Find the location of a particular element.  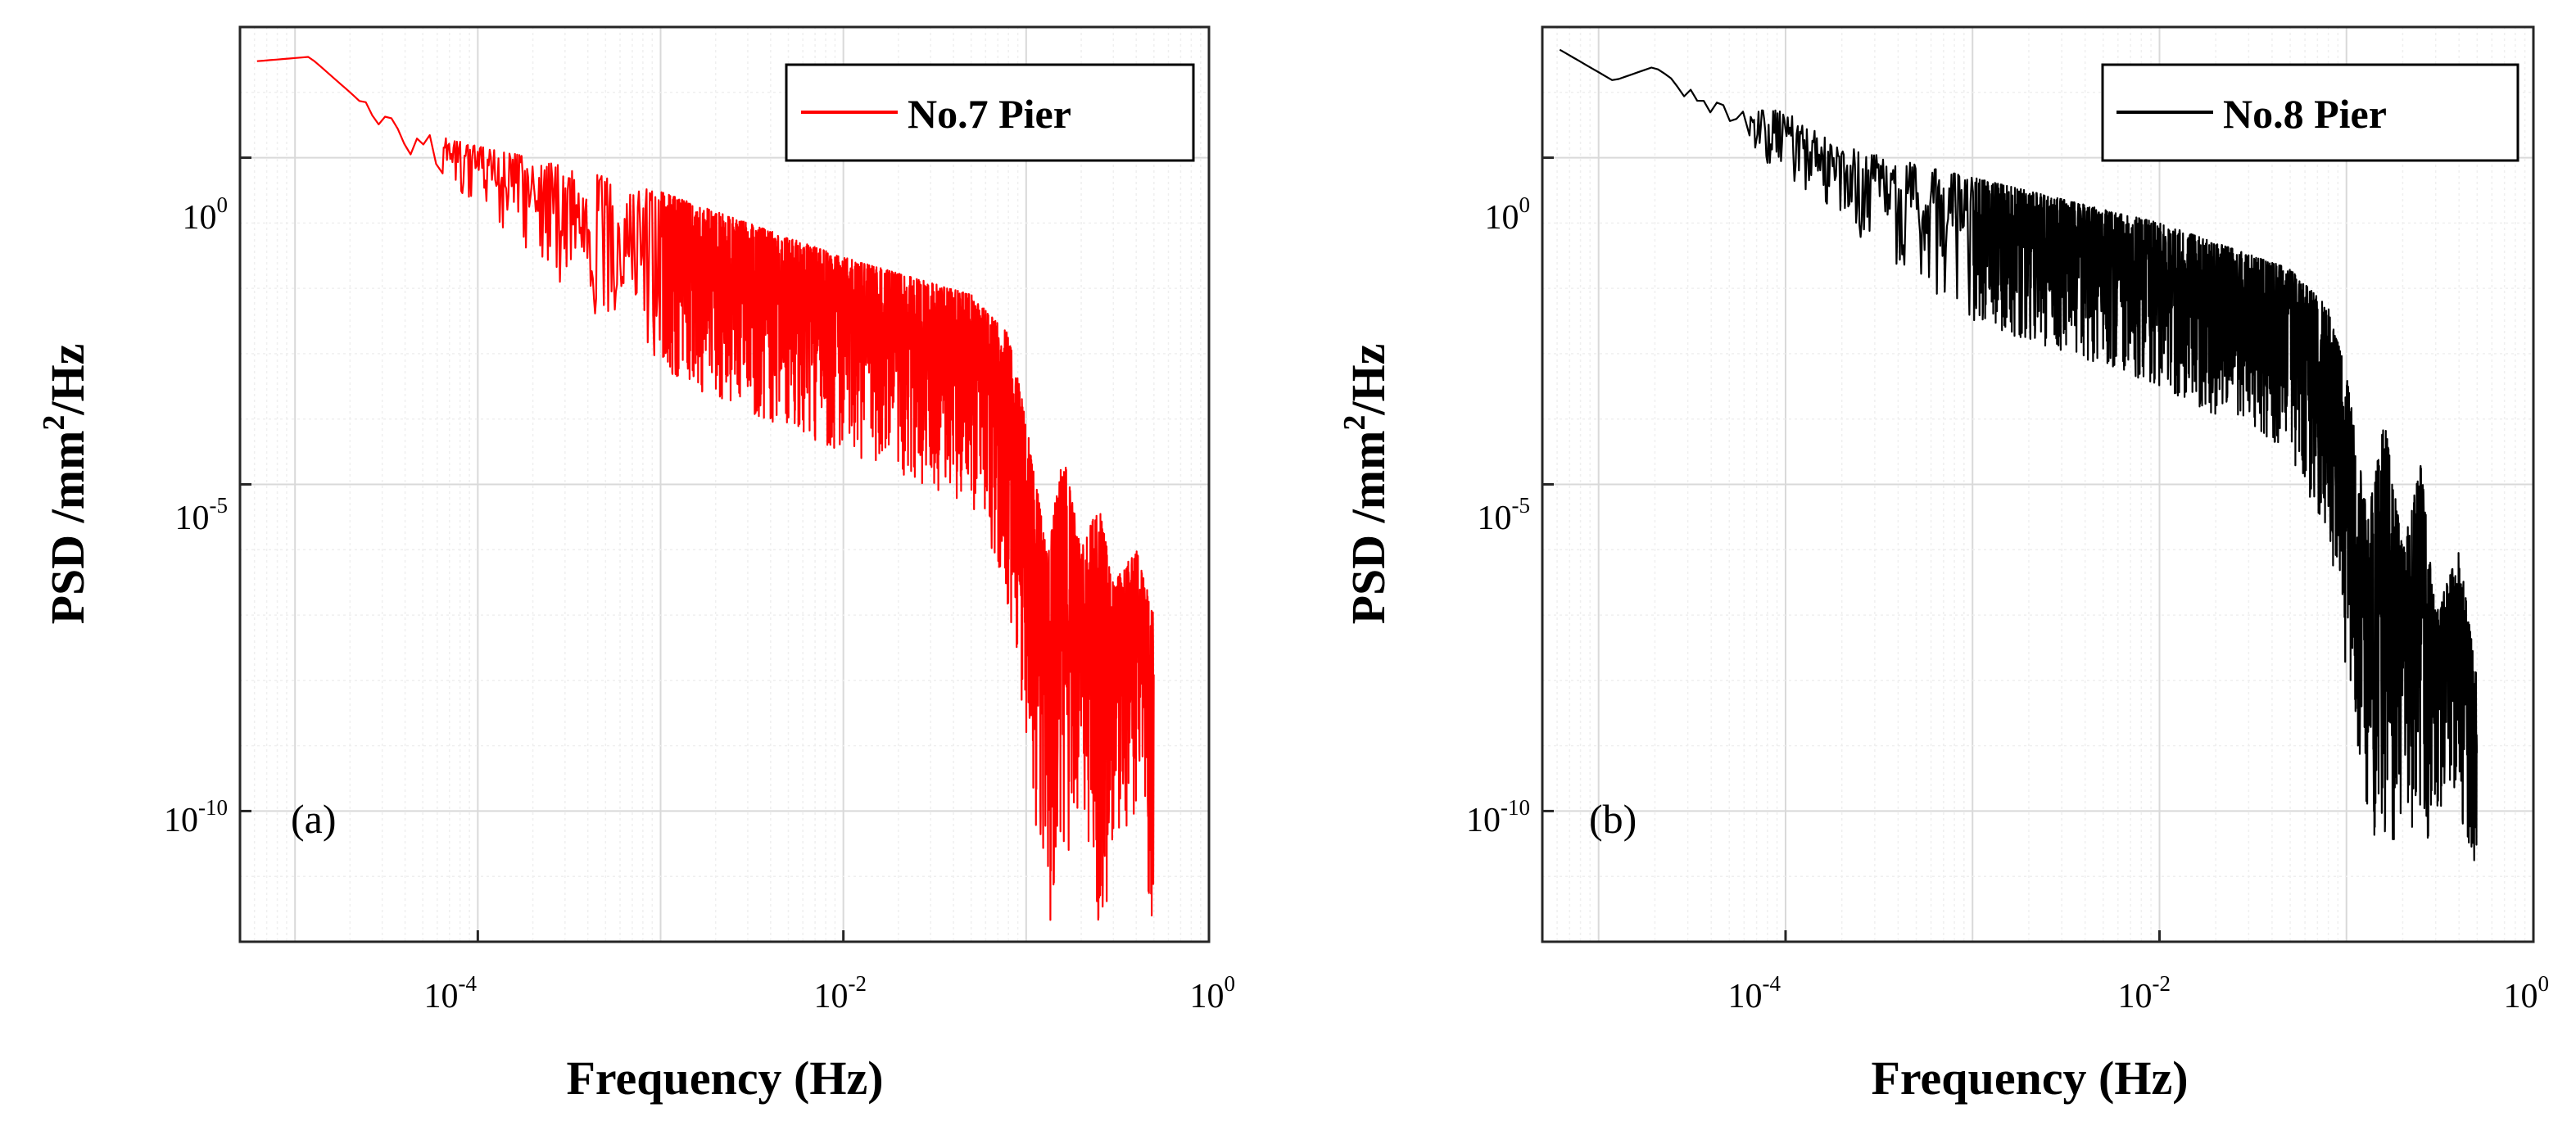

panel-label: (b) is located at coordinates (1613, 819).